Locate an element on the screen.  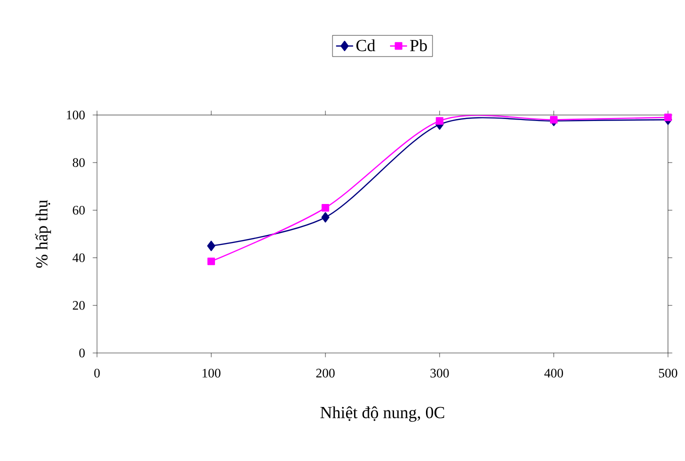
y-tick-label: 0 is located at coordinates (82, 353).